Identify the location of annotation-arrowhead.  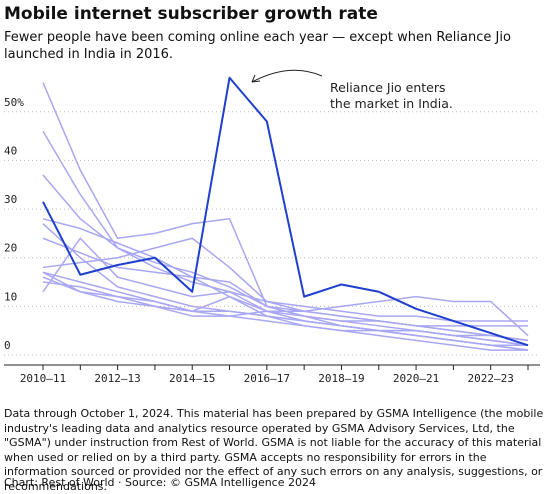
(256, 78).